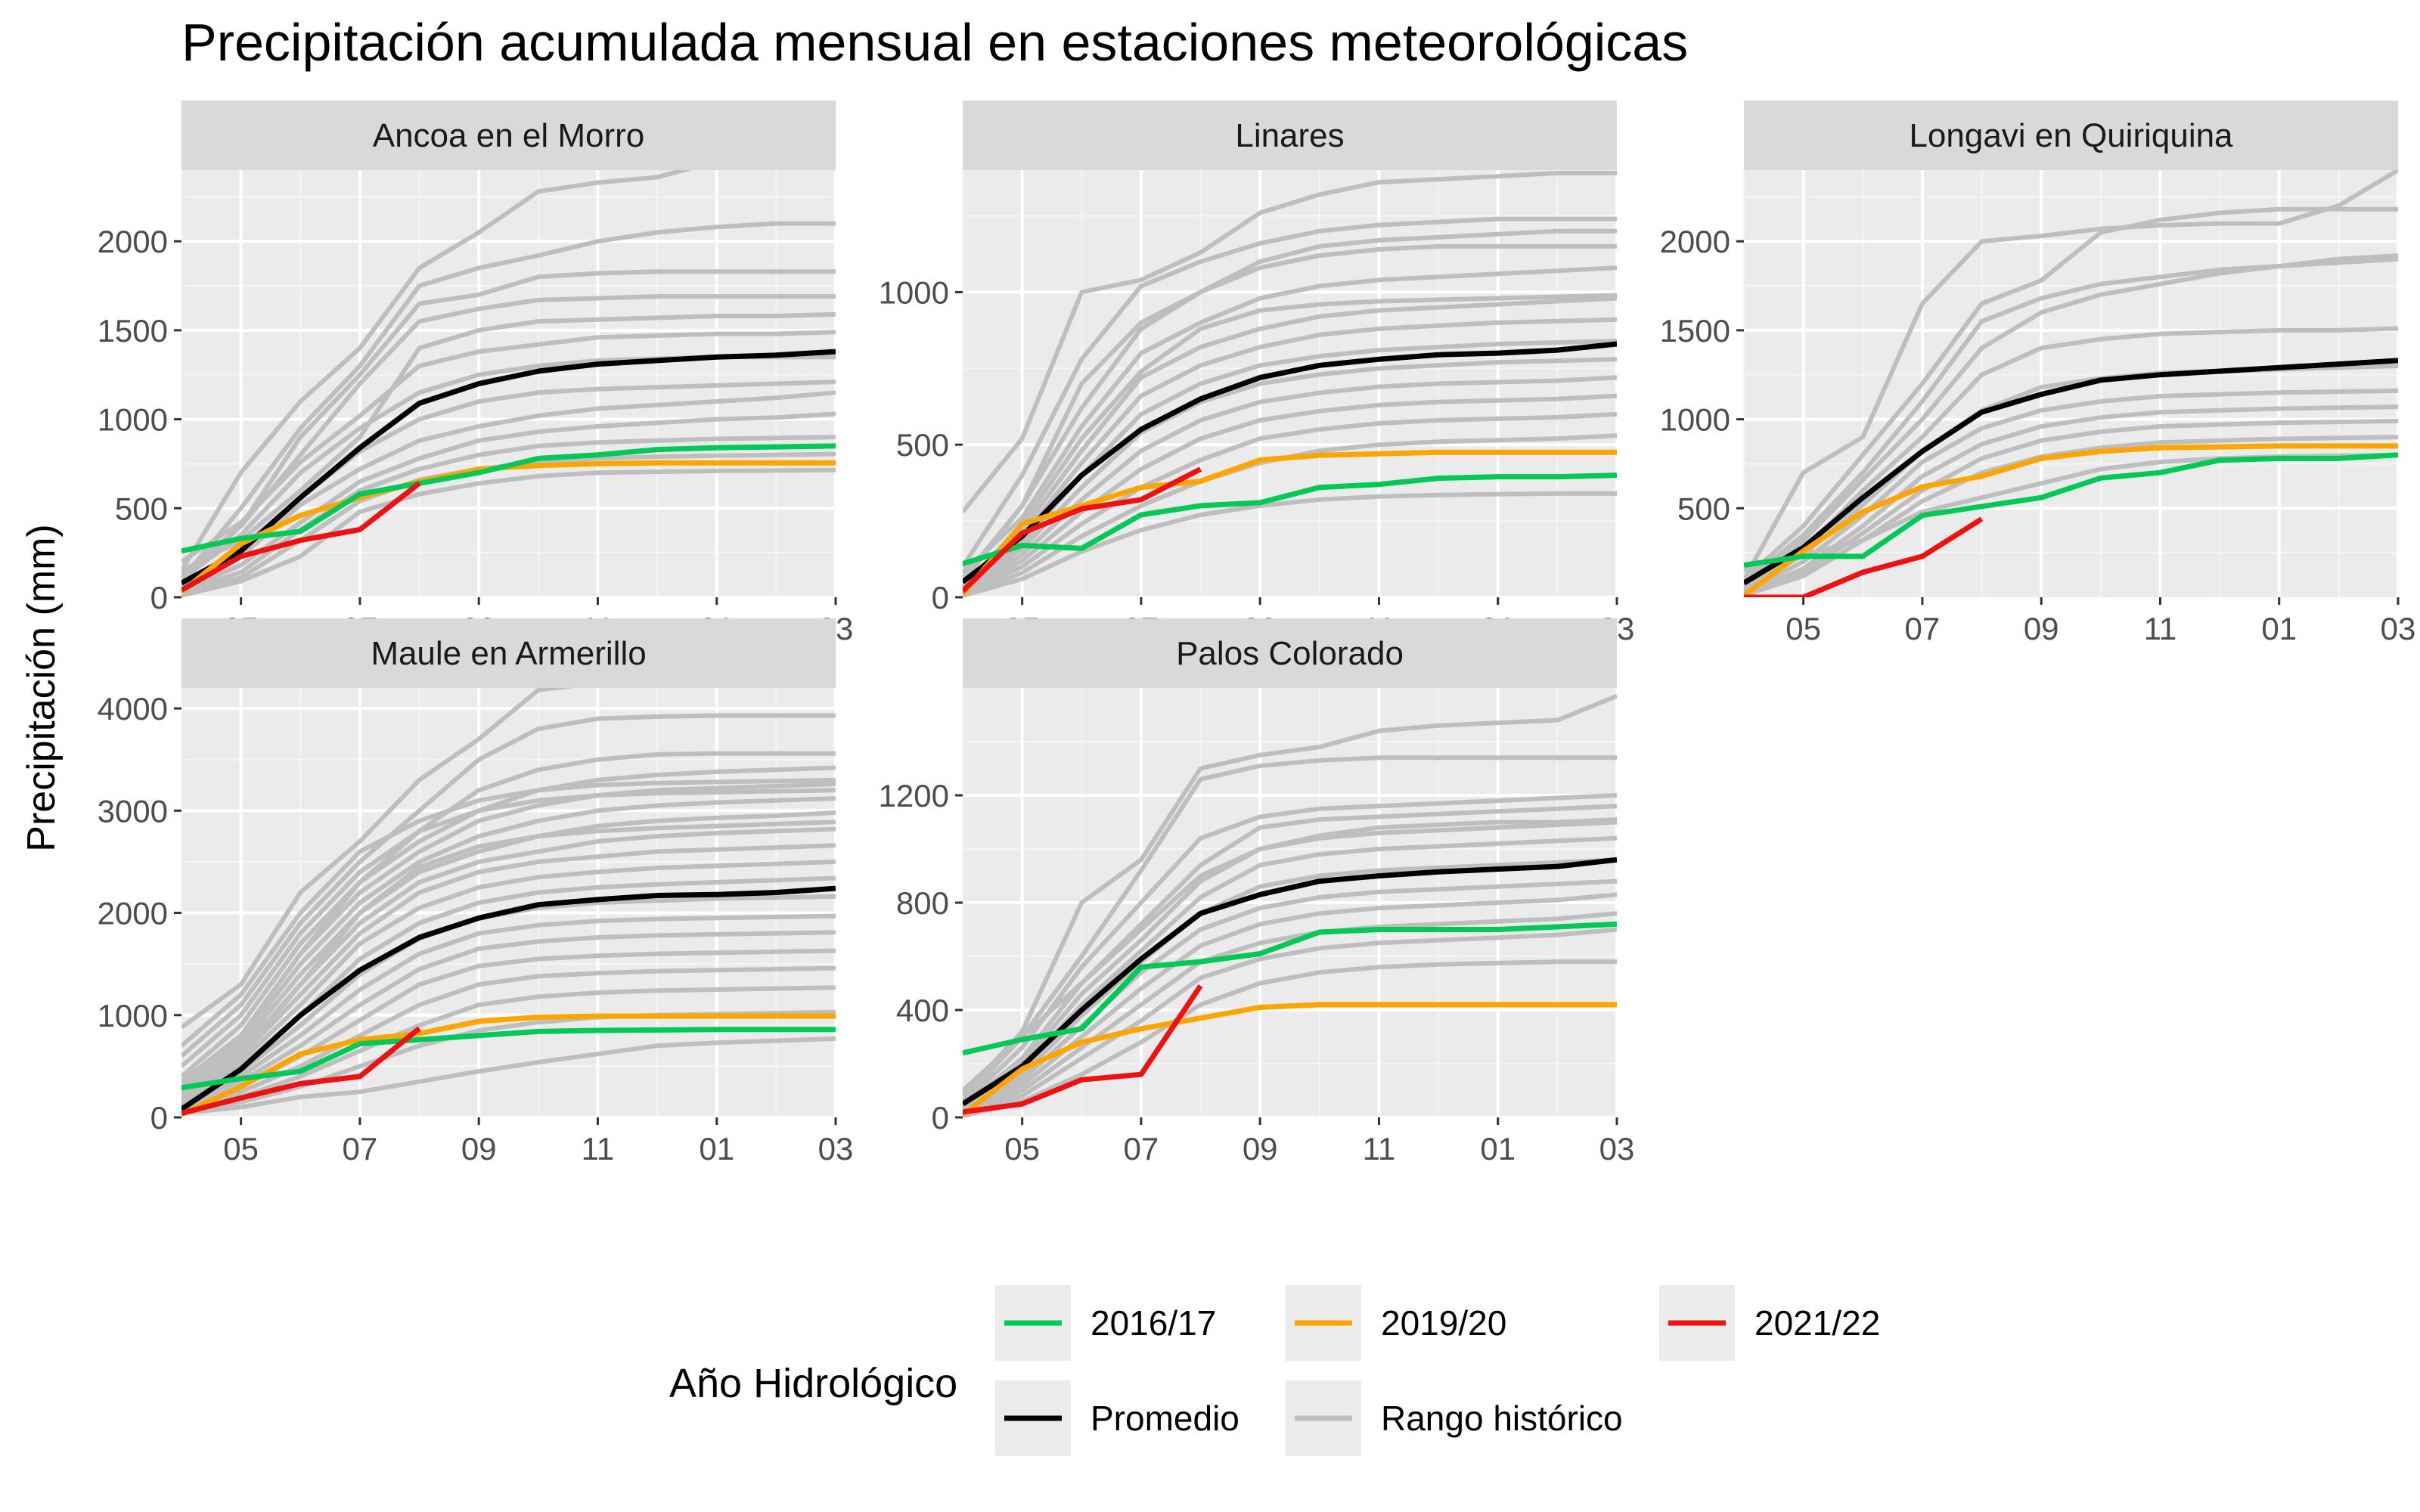 Image resolution: width=2420 pixels, height=1512 pixels. I want to click on strip-label: Longavi en Quiriquina, so click(2071, 135).